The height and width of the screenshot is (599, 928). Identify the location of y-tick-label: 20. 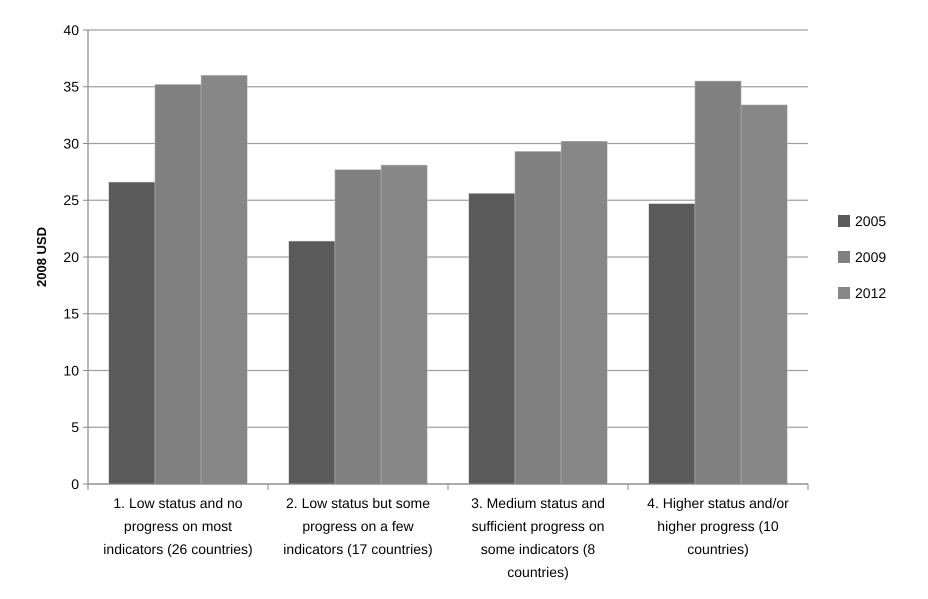
(71, 256).